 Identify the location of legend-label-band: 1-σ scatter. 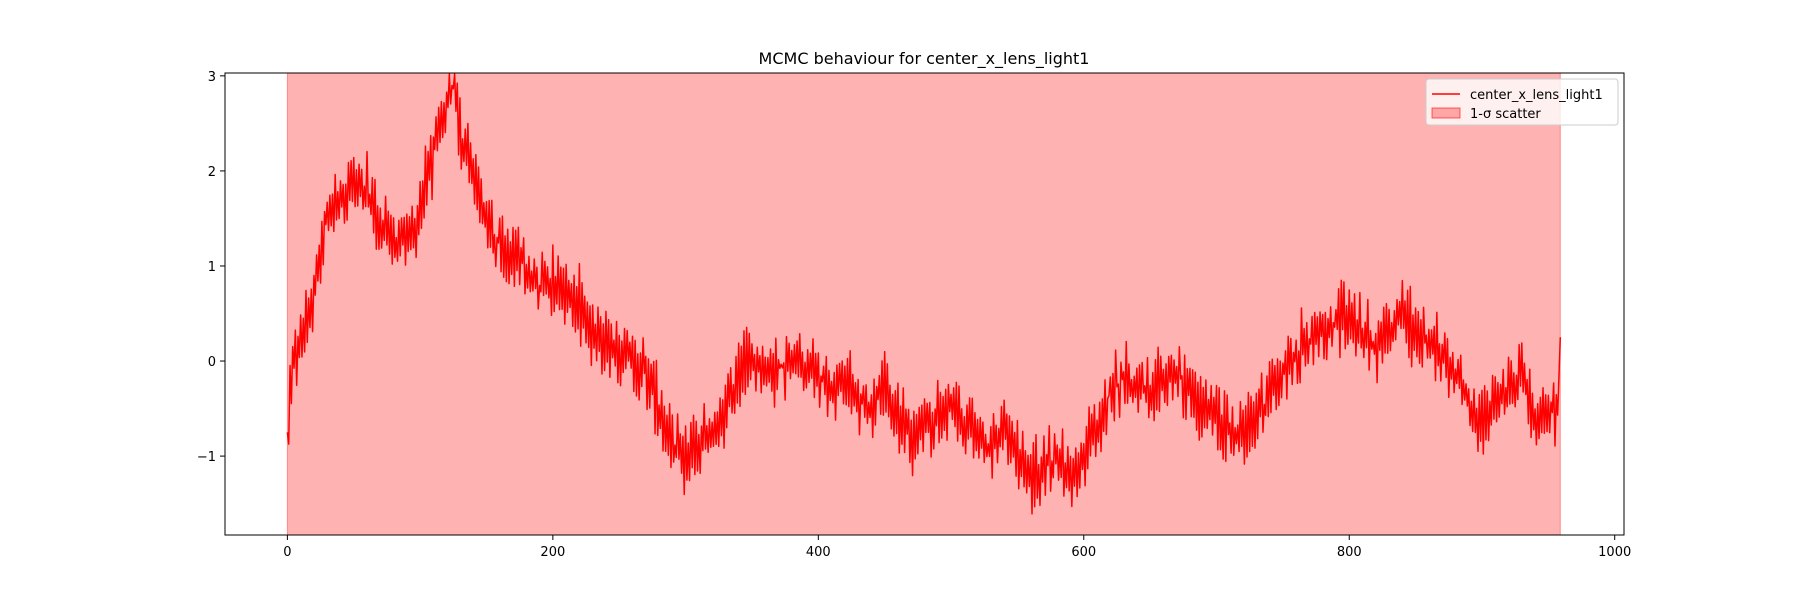
(1505, 114).